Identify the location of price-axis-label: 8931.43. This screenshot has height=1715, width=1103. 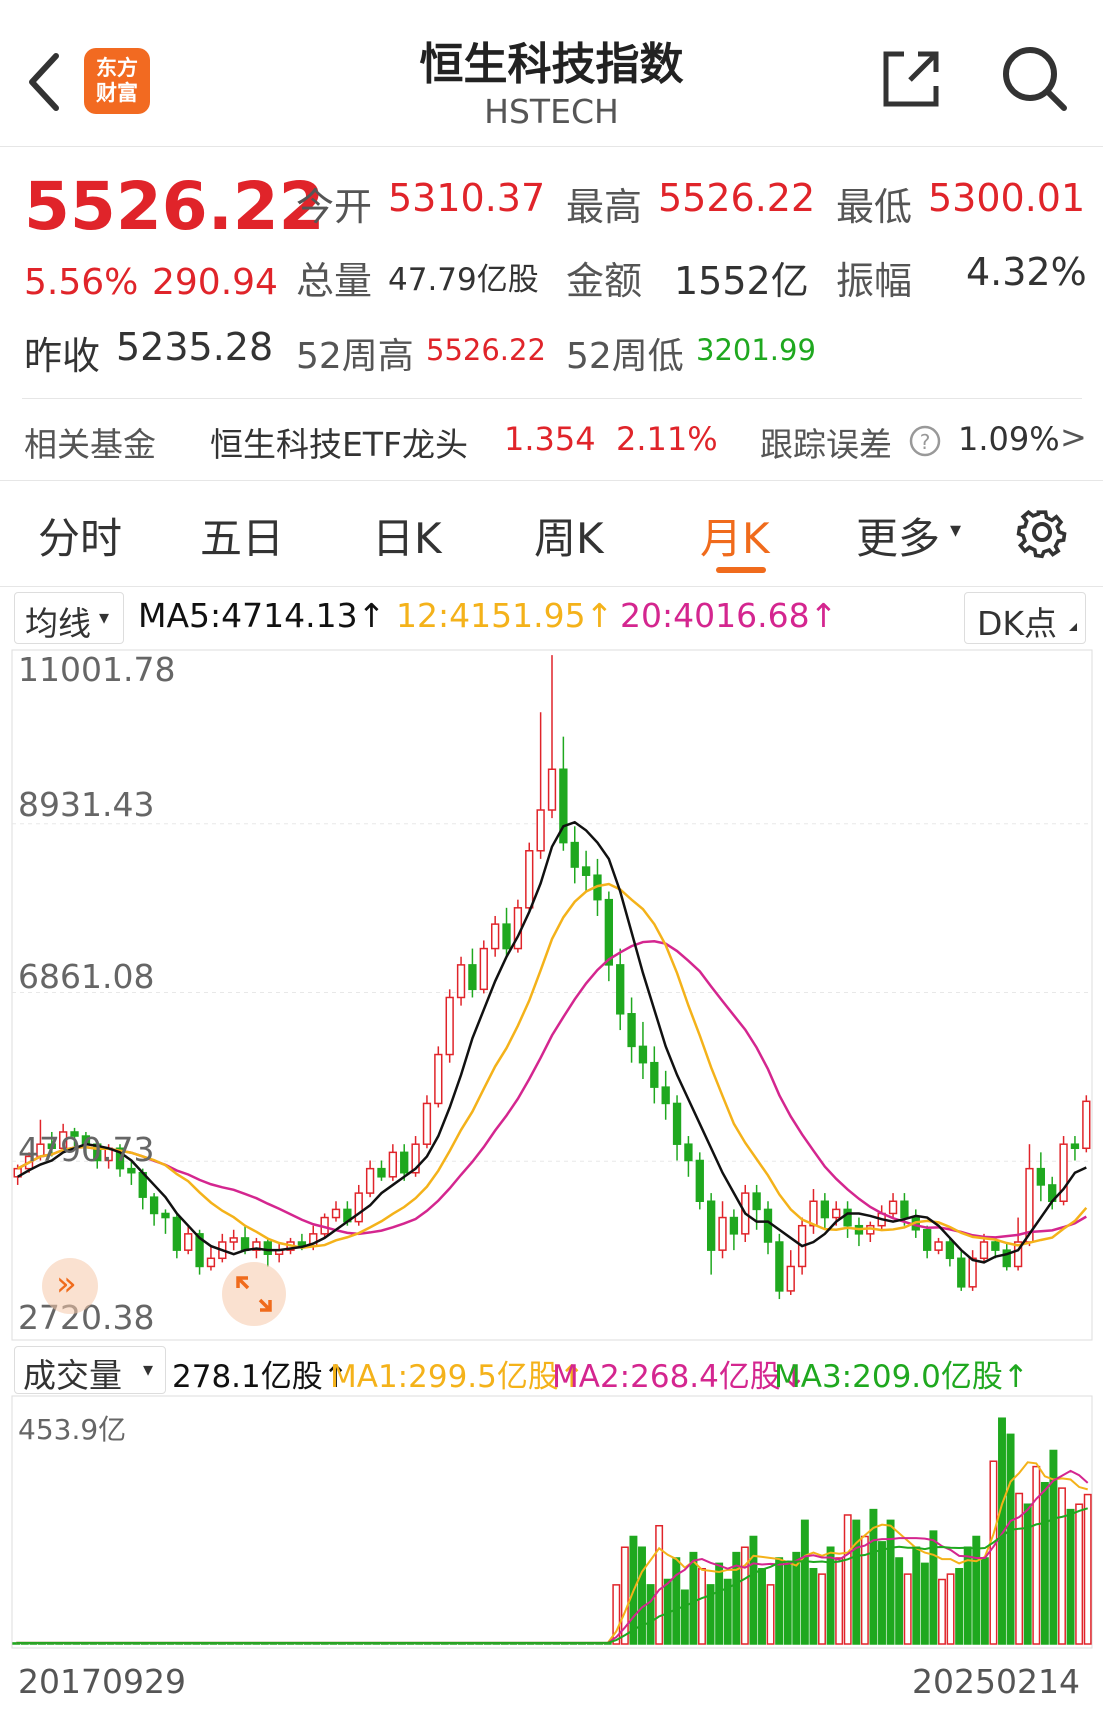
(86, 804).